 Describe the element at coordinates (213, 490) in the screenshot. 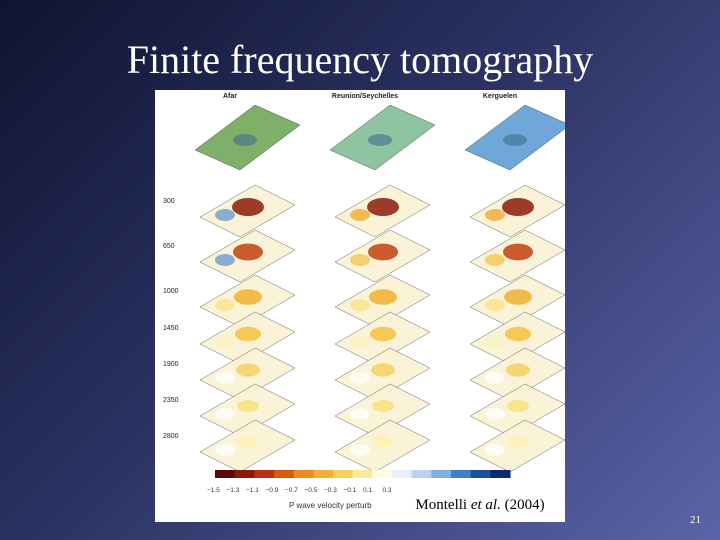

I see `colorbar-tick-label: −1.5` at that location.